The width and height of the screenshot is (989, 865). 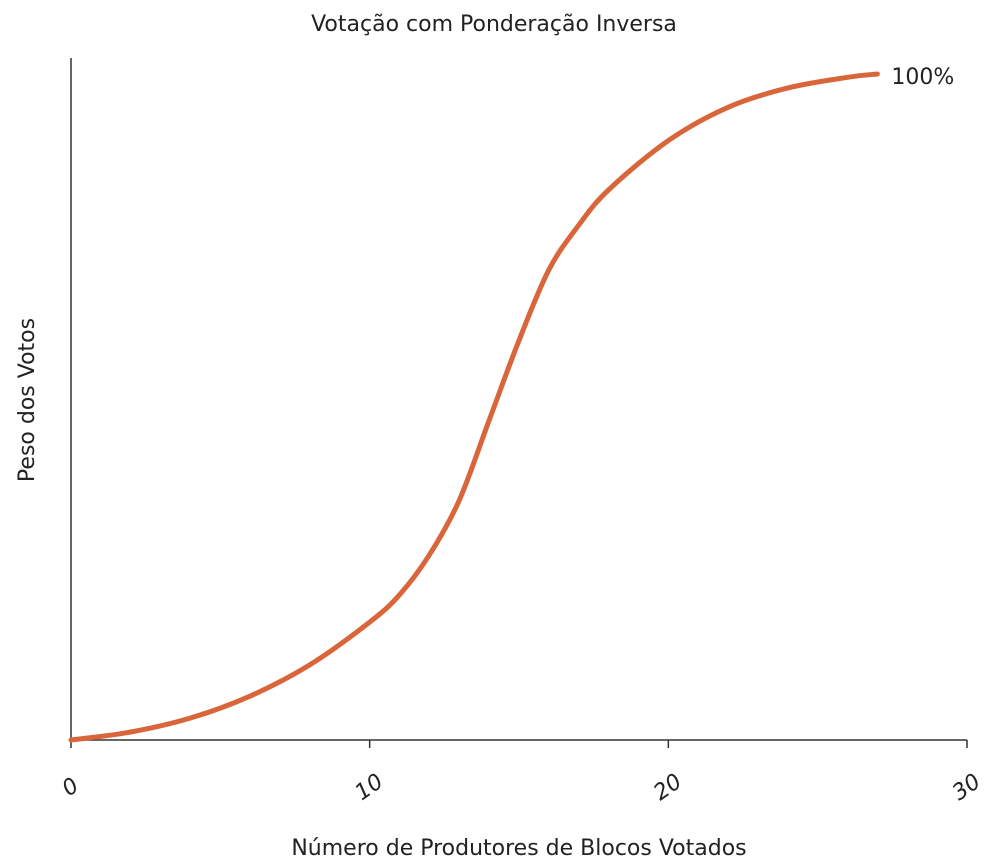 I want to click on annotation: 100%, so click(x=922, y=77).